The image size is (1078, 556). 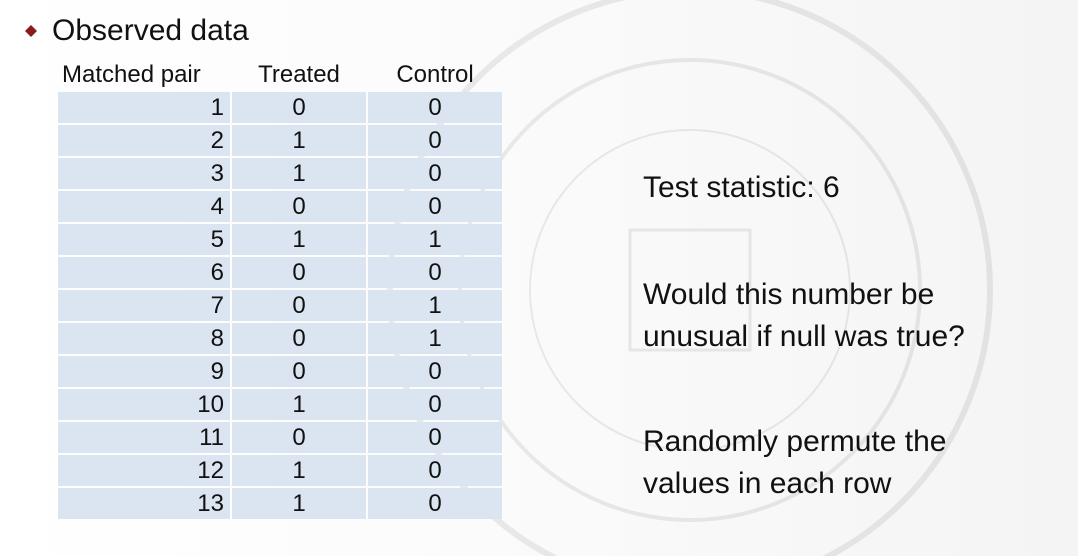 I want to click on permute-line-2: values in each row, so click(x=767, y=483).